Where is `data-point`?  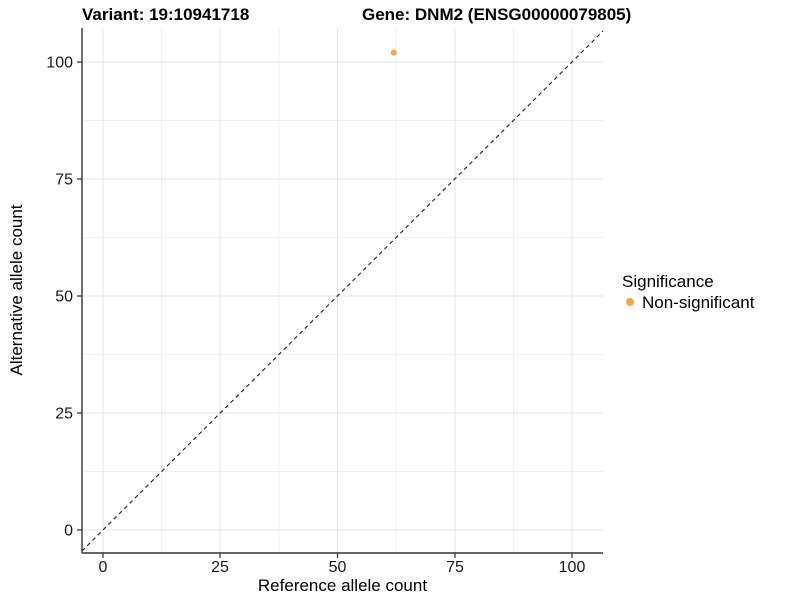
data-point is located at coordinates (393, 52).